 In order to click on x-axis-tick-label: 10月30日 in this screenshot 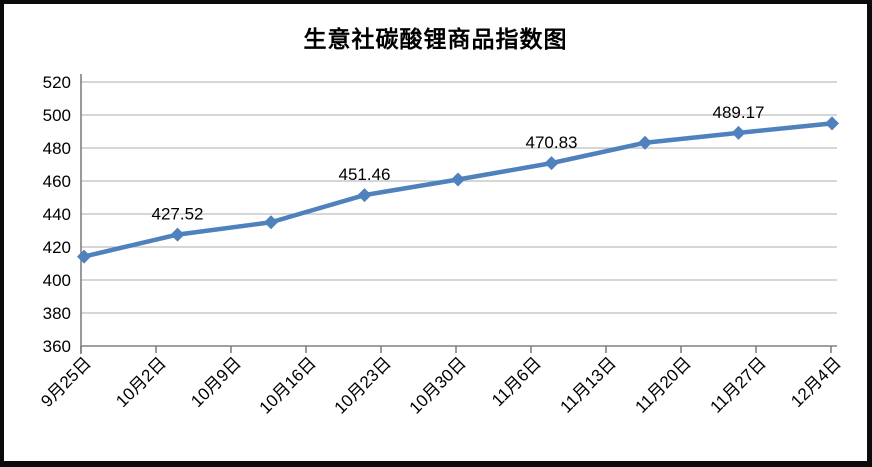, I will do `click(438, 385)`.